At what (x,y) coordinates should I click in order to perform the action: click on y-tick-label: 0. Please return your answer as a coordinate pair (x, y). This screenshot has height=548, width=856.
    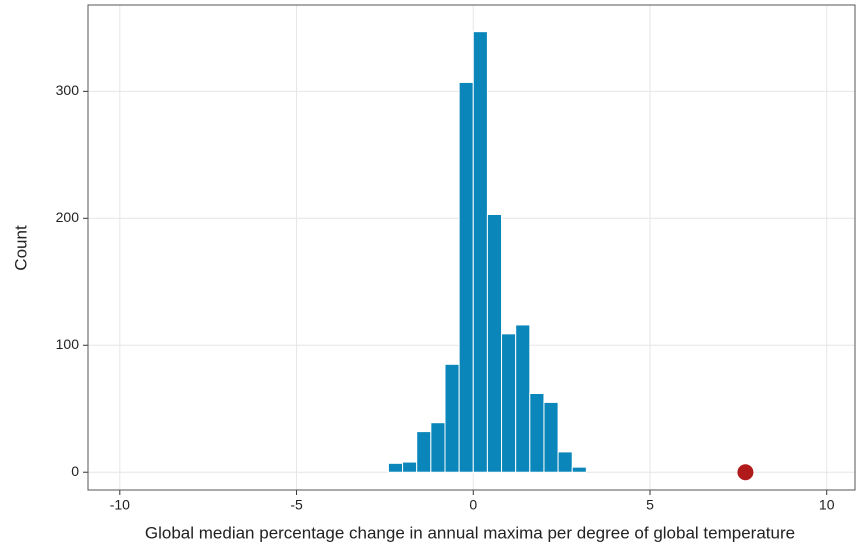
    Looking at the image, I should click on (75, 471).